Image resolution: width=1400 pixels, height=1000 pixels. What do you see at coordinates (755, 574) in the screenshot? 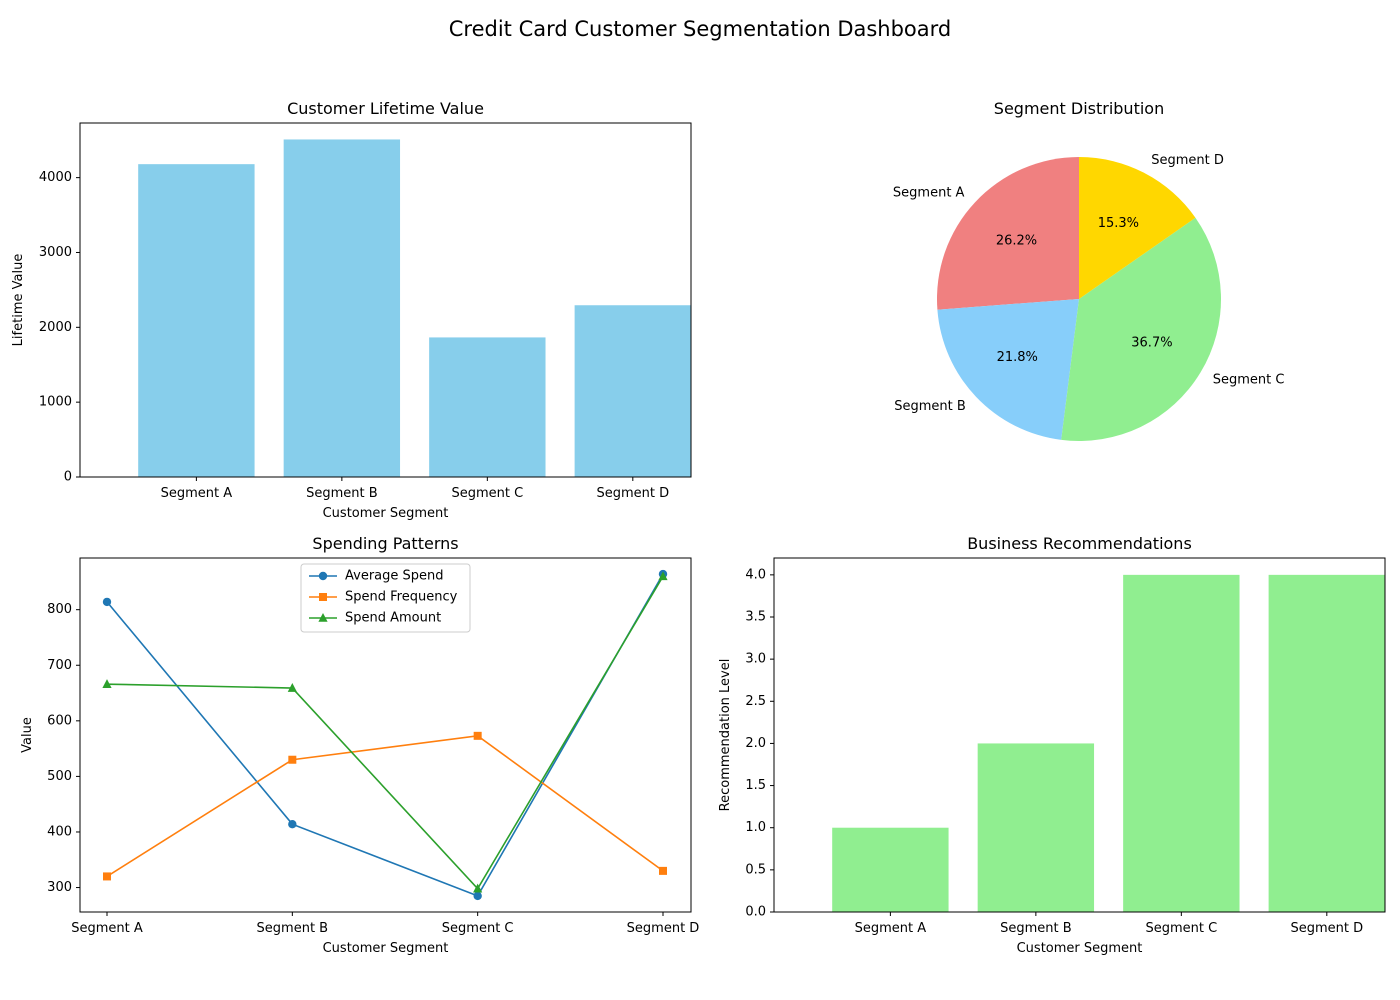
I see `y-tick-label: 4.0` at bounding box center [755, 574].